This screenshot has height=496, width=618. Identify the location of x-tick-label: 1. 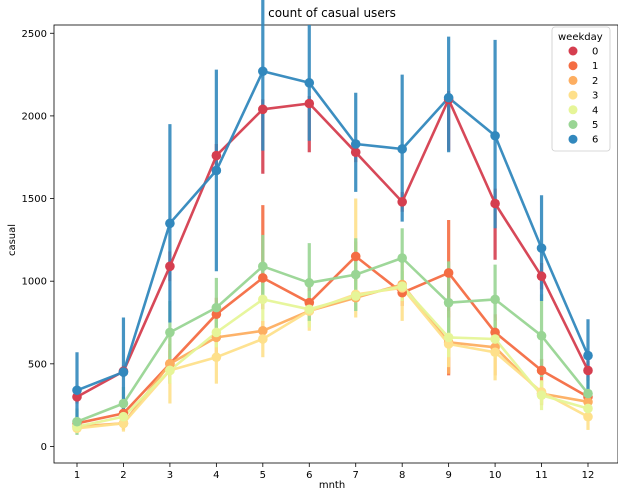
(77, 475).